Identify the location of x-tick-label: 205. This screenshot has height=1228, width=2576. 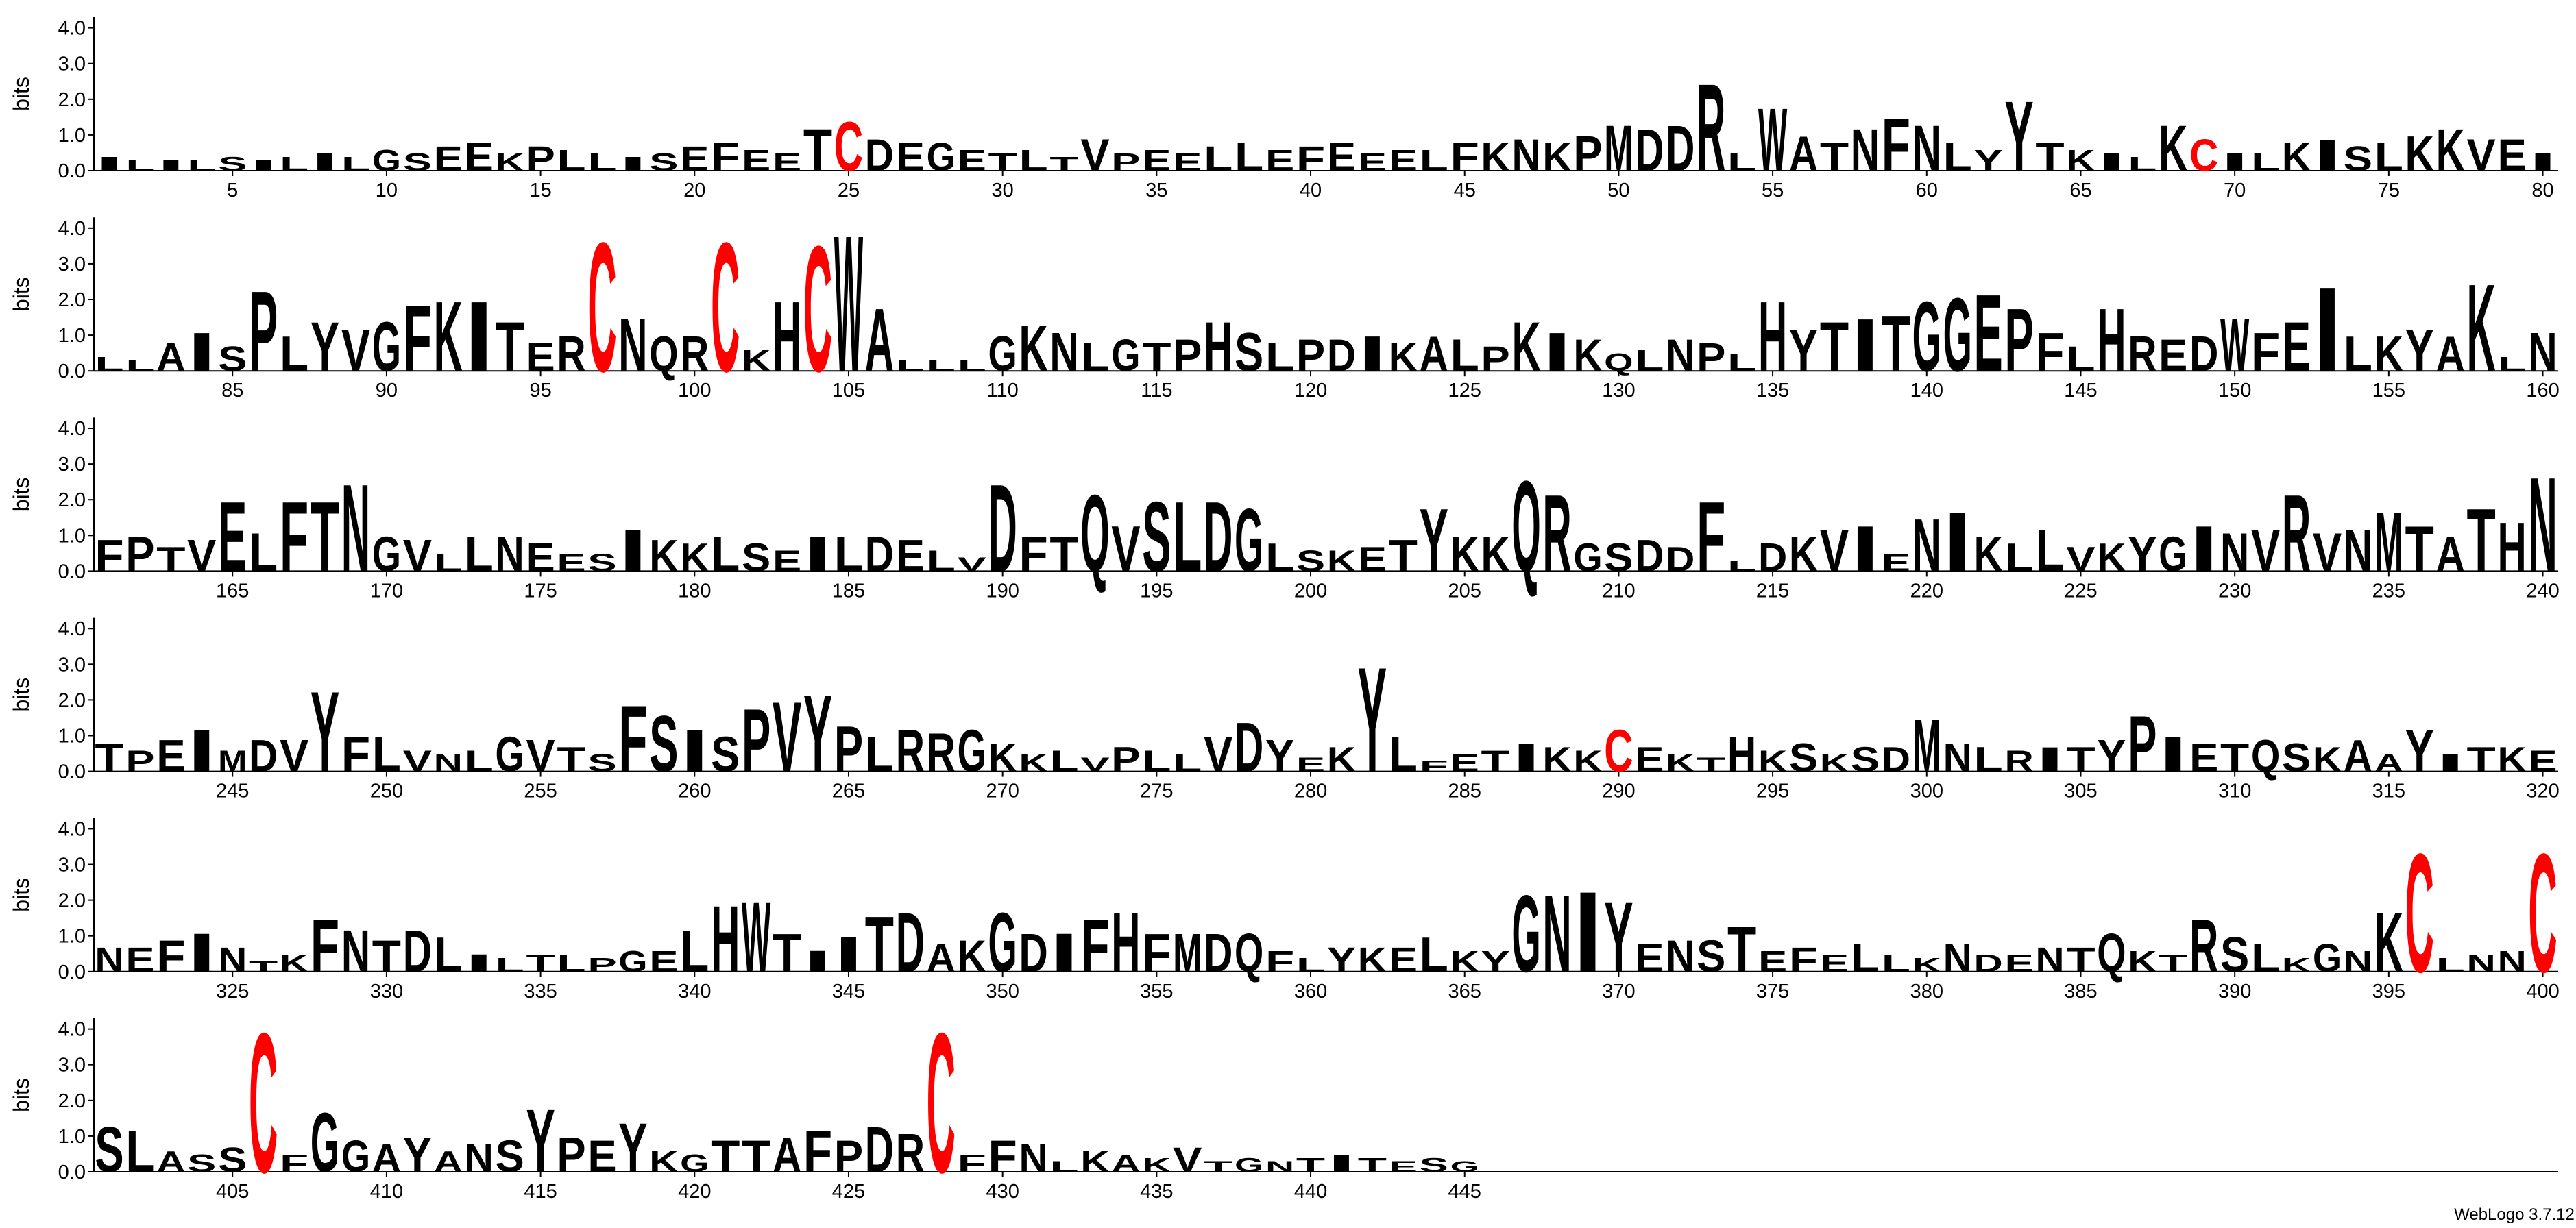
(1464, 591).